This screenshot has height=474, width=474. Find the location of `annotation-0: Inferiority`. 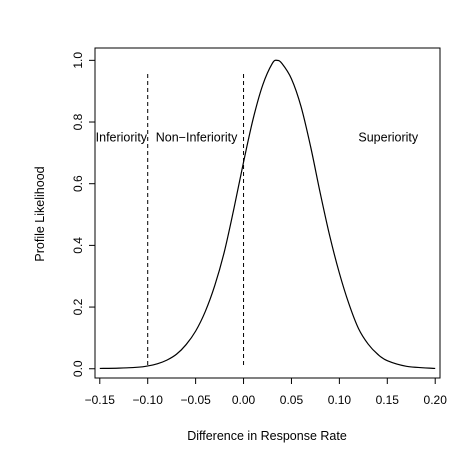

annotation-0: Inferiority is located at coordinates (122, 137).